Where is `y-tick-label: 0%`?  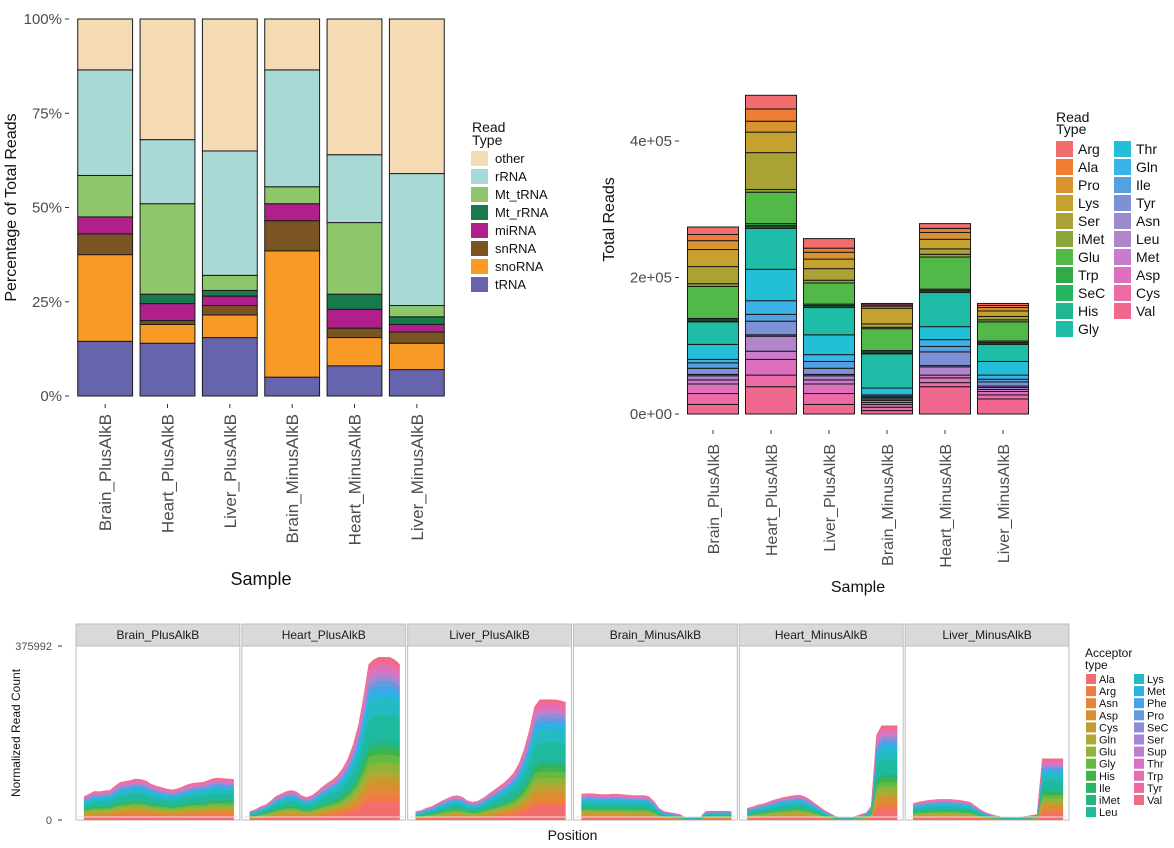 y-tick-label: 0% is located at coordinates (51, 396).